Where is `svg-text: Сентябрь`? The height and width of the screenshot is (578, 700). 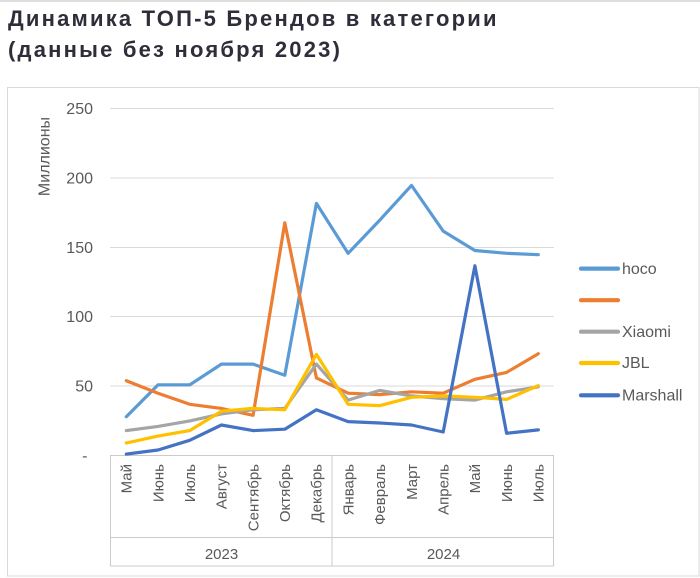
svg-text: Сентябрь is located at coordinates (253, 497).